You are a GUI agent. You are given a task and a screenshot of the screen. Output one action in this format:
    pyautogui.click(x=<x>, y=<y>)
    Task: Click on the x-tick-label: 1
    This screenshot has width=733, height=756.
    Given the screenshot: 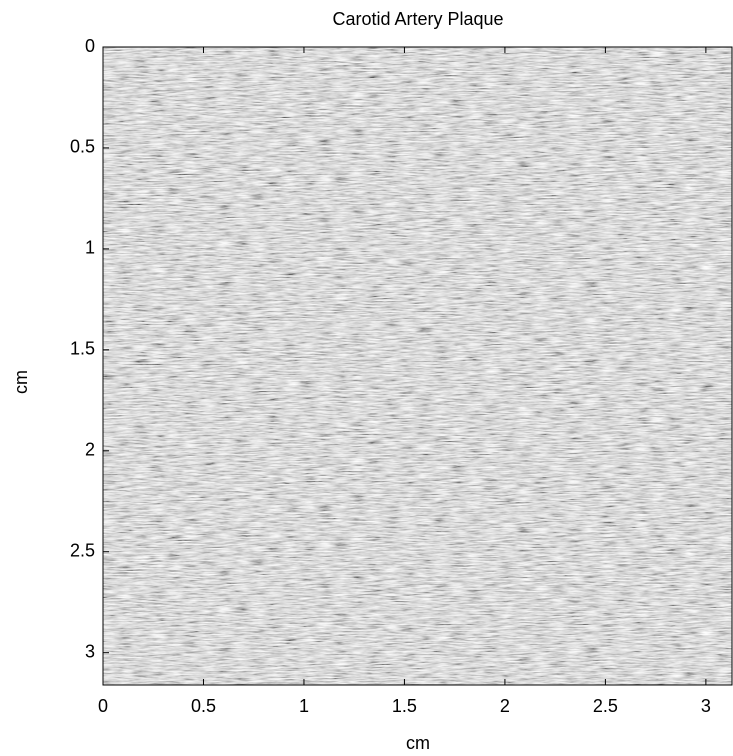 What is the action you would take?
    pyautogui.click(x=304, y=706)
    